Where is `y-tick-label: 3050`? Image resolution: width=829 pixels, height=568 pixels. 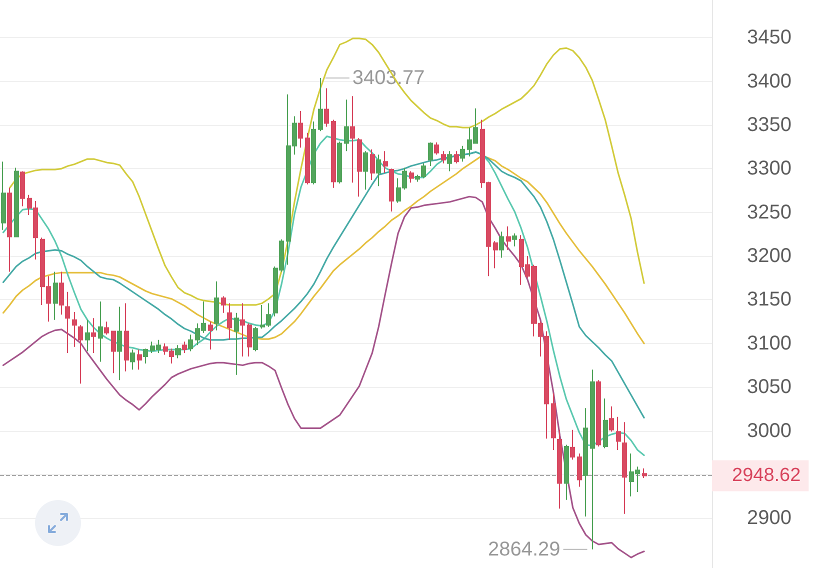
y-tick-label: 3050 is located at coordinates (769, 387).